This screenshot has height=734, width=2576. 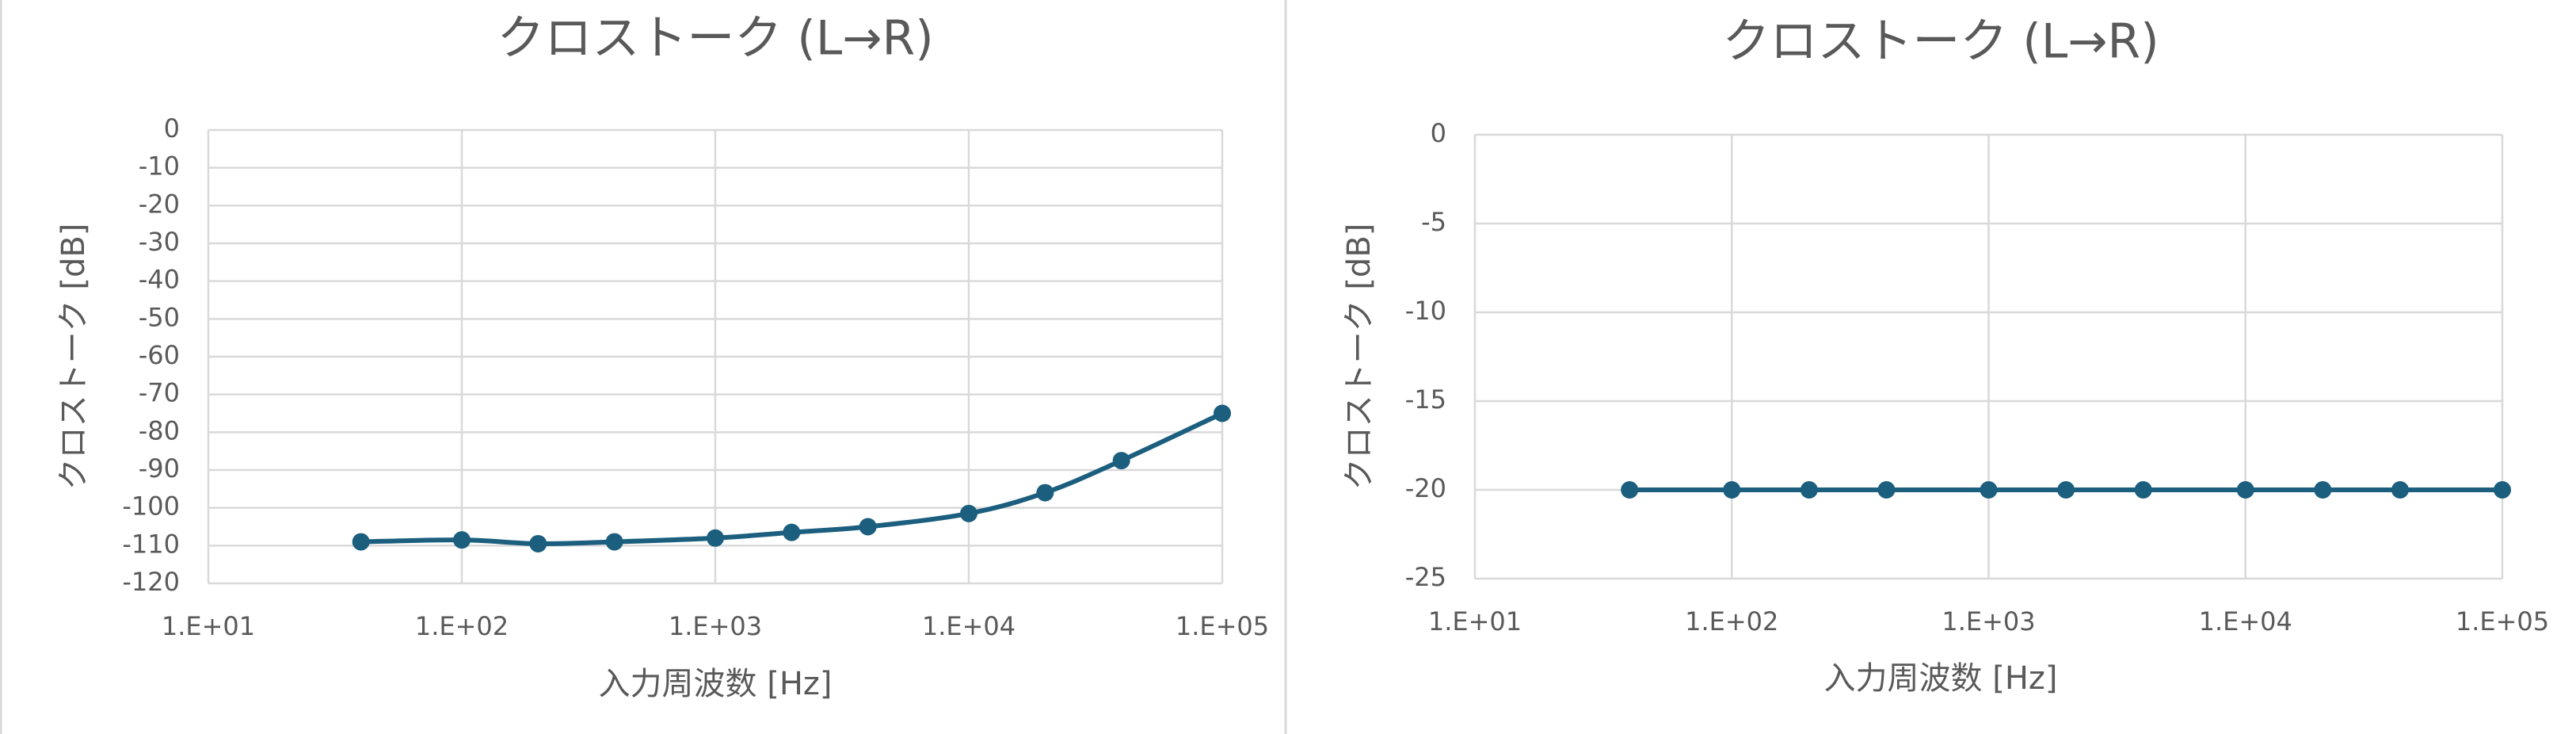 What do you see at coordinates (160, 355) in the screenshot?
I see `y-tick-label: -60` at bounding box center [160, 355].